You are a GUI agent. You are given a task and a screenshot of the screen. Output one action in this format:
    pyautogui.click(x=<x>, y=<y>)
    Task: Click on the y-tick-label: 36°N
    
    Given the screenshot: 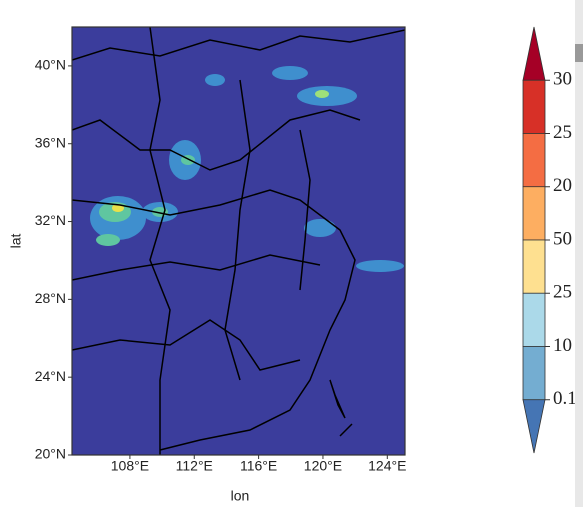 What is the action you would take?
    pyautogui.click(x=50, y=142)
    